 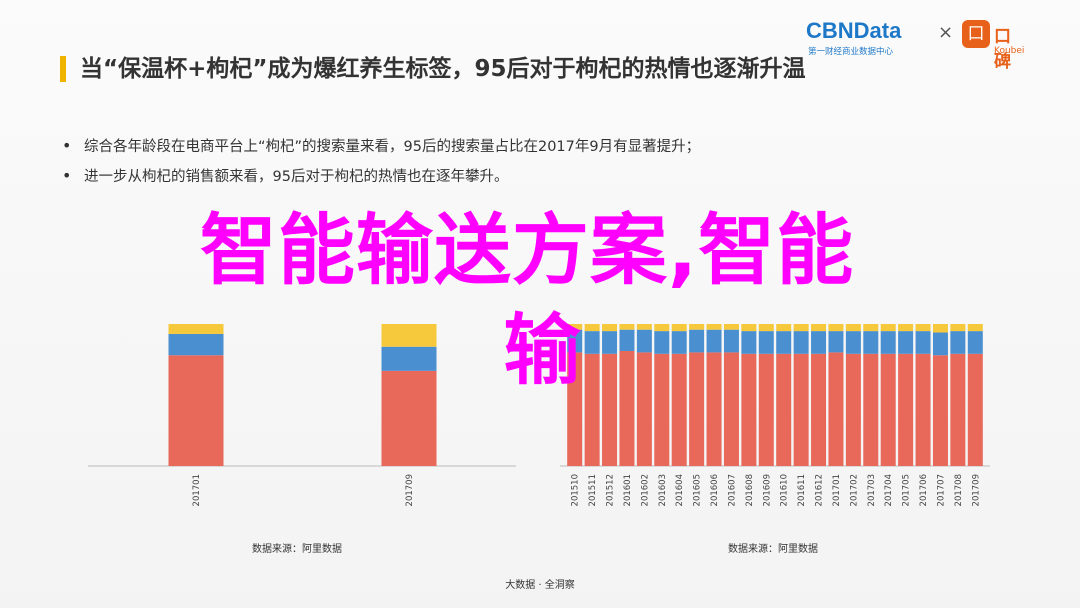 What do you see at coordinates (715, 490) in the screenshot?
I see `chart-2-tick-label: 201606` at bounding box center [715, 490].